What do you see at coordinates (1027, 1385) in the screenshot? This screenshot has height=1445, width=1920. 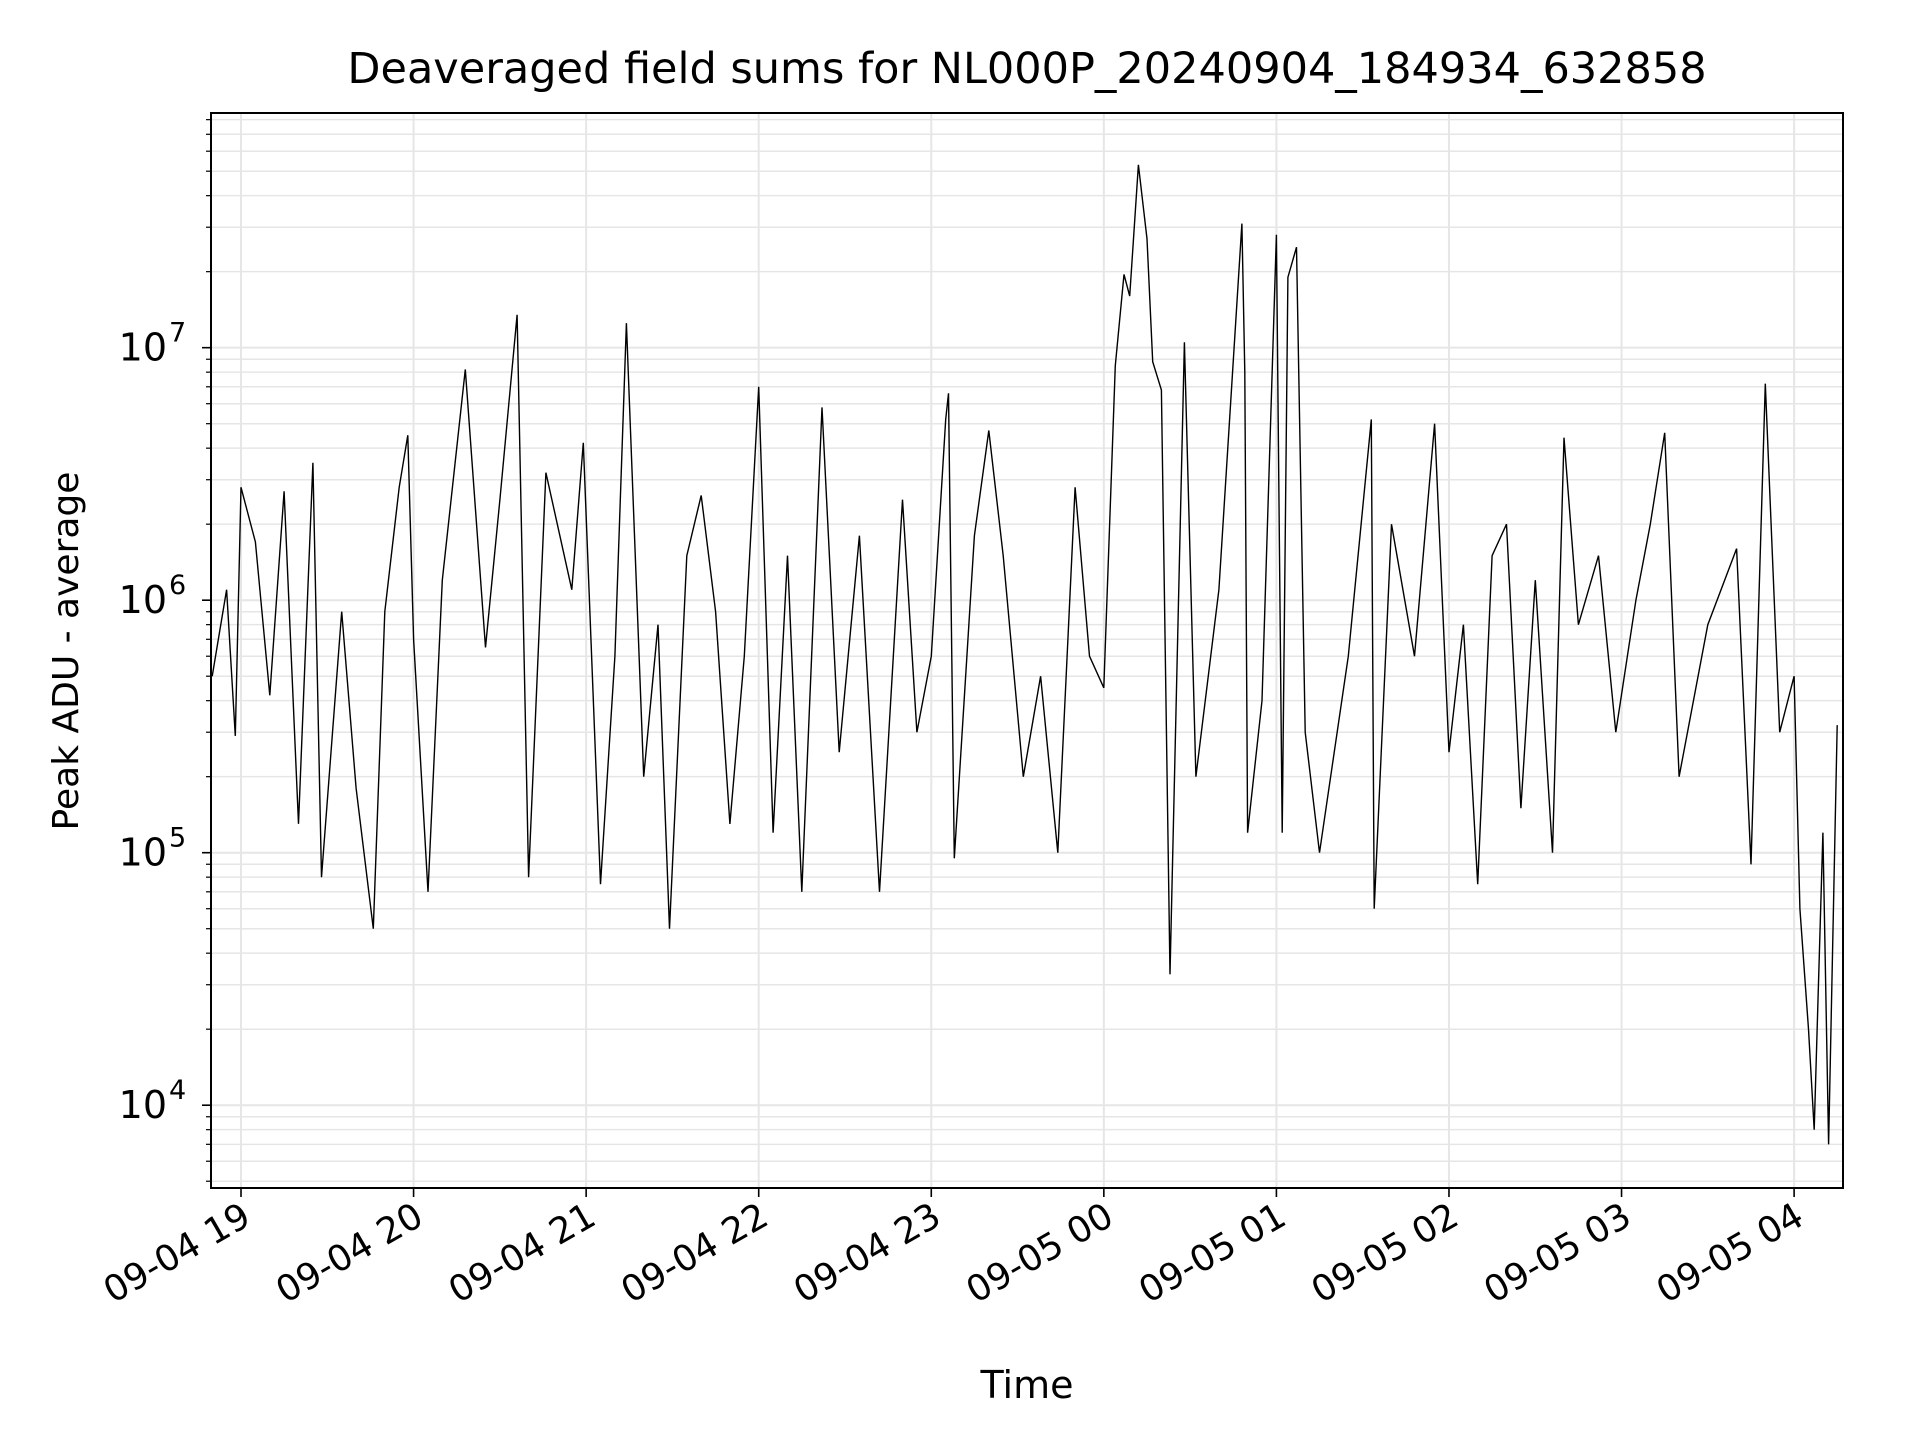 I see `x-axis-label: Time` at bounding box center [1027, 1385].